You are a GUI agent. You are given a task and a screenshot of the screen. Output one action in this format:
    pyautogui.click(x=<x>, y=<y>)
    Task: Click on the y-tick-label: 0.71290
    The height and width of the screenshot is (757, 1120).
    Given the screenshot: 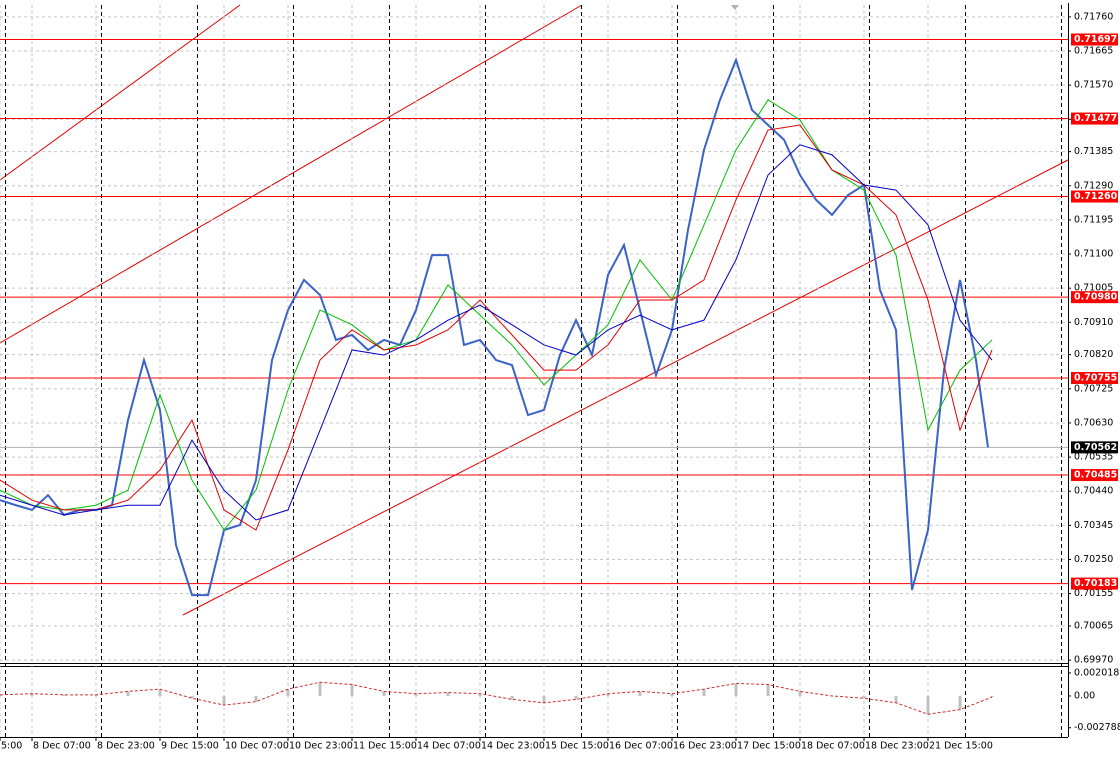 What is the action you would take?
    pyautogui.click(x=1093, y=185)
    